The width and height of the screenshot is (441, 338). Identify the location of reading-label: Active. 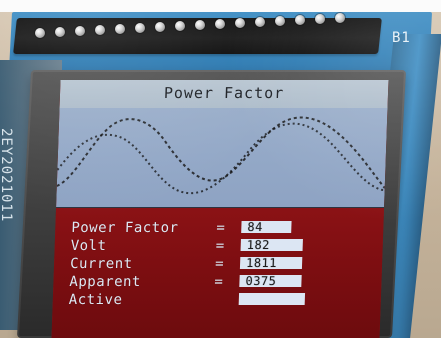
(95, 300).